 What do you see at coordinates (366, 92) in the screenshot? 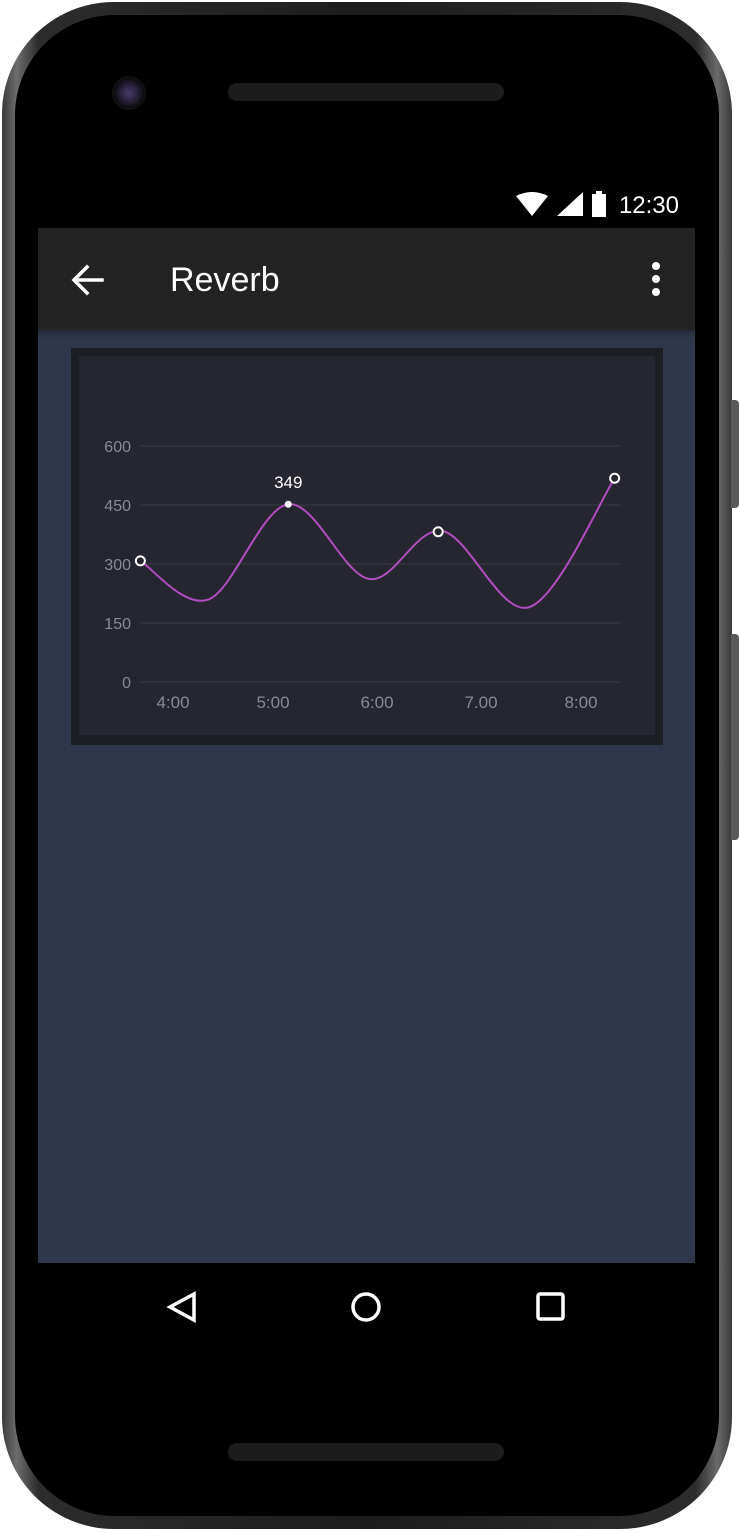
I see `top-speaker` at bounding box center [366, 92].